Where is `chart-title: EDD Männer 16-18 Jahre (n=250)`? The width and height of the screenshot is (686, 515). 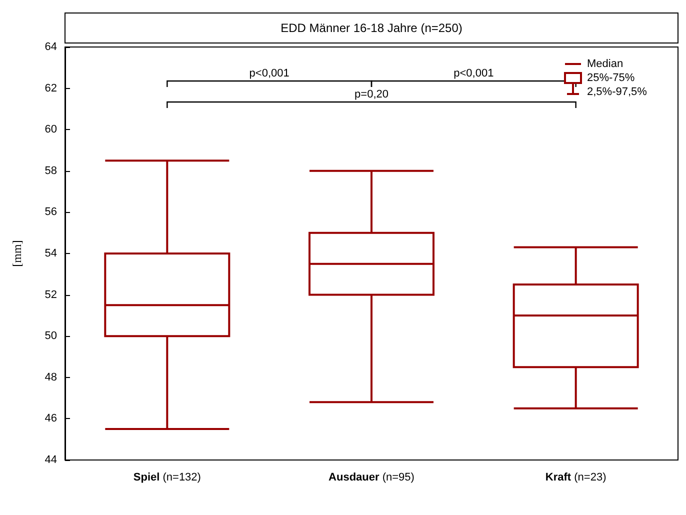
chart-title: EDD Männer 16-18 Jahre (n=250) is located at coordinates (371, 28).